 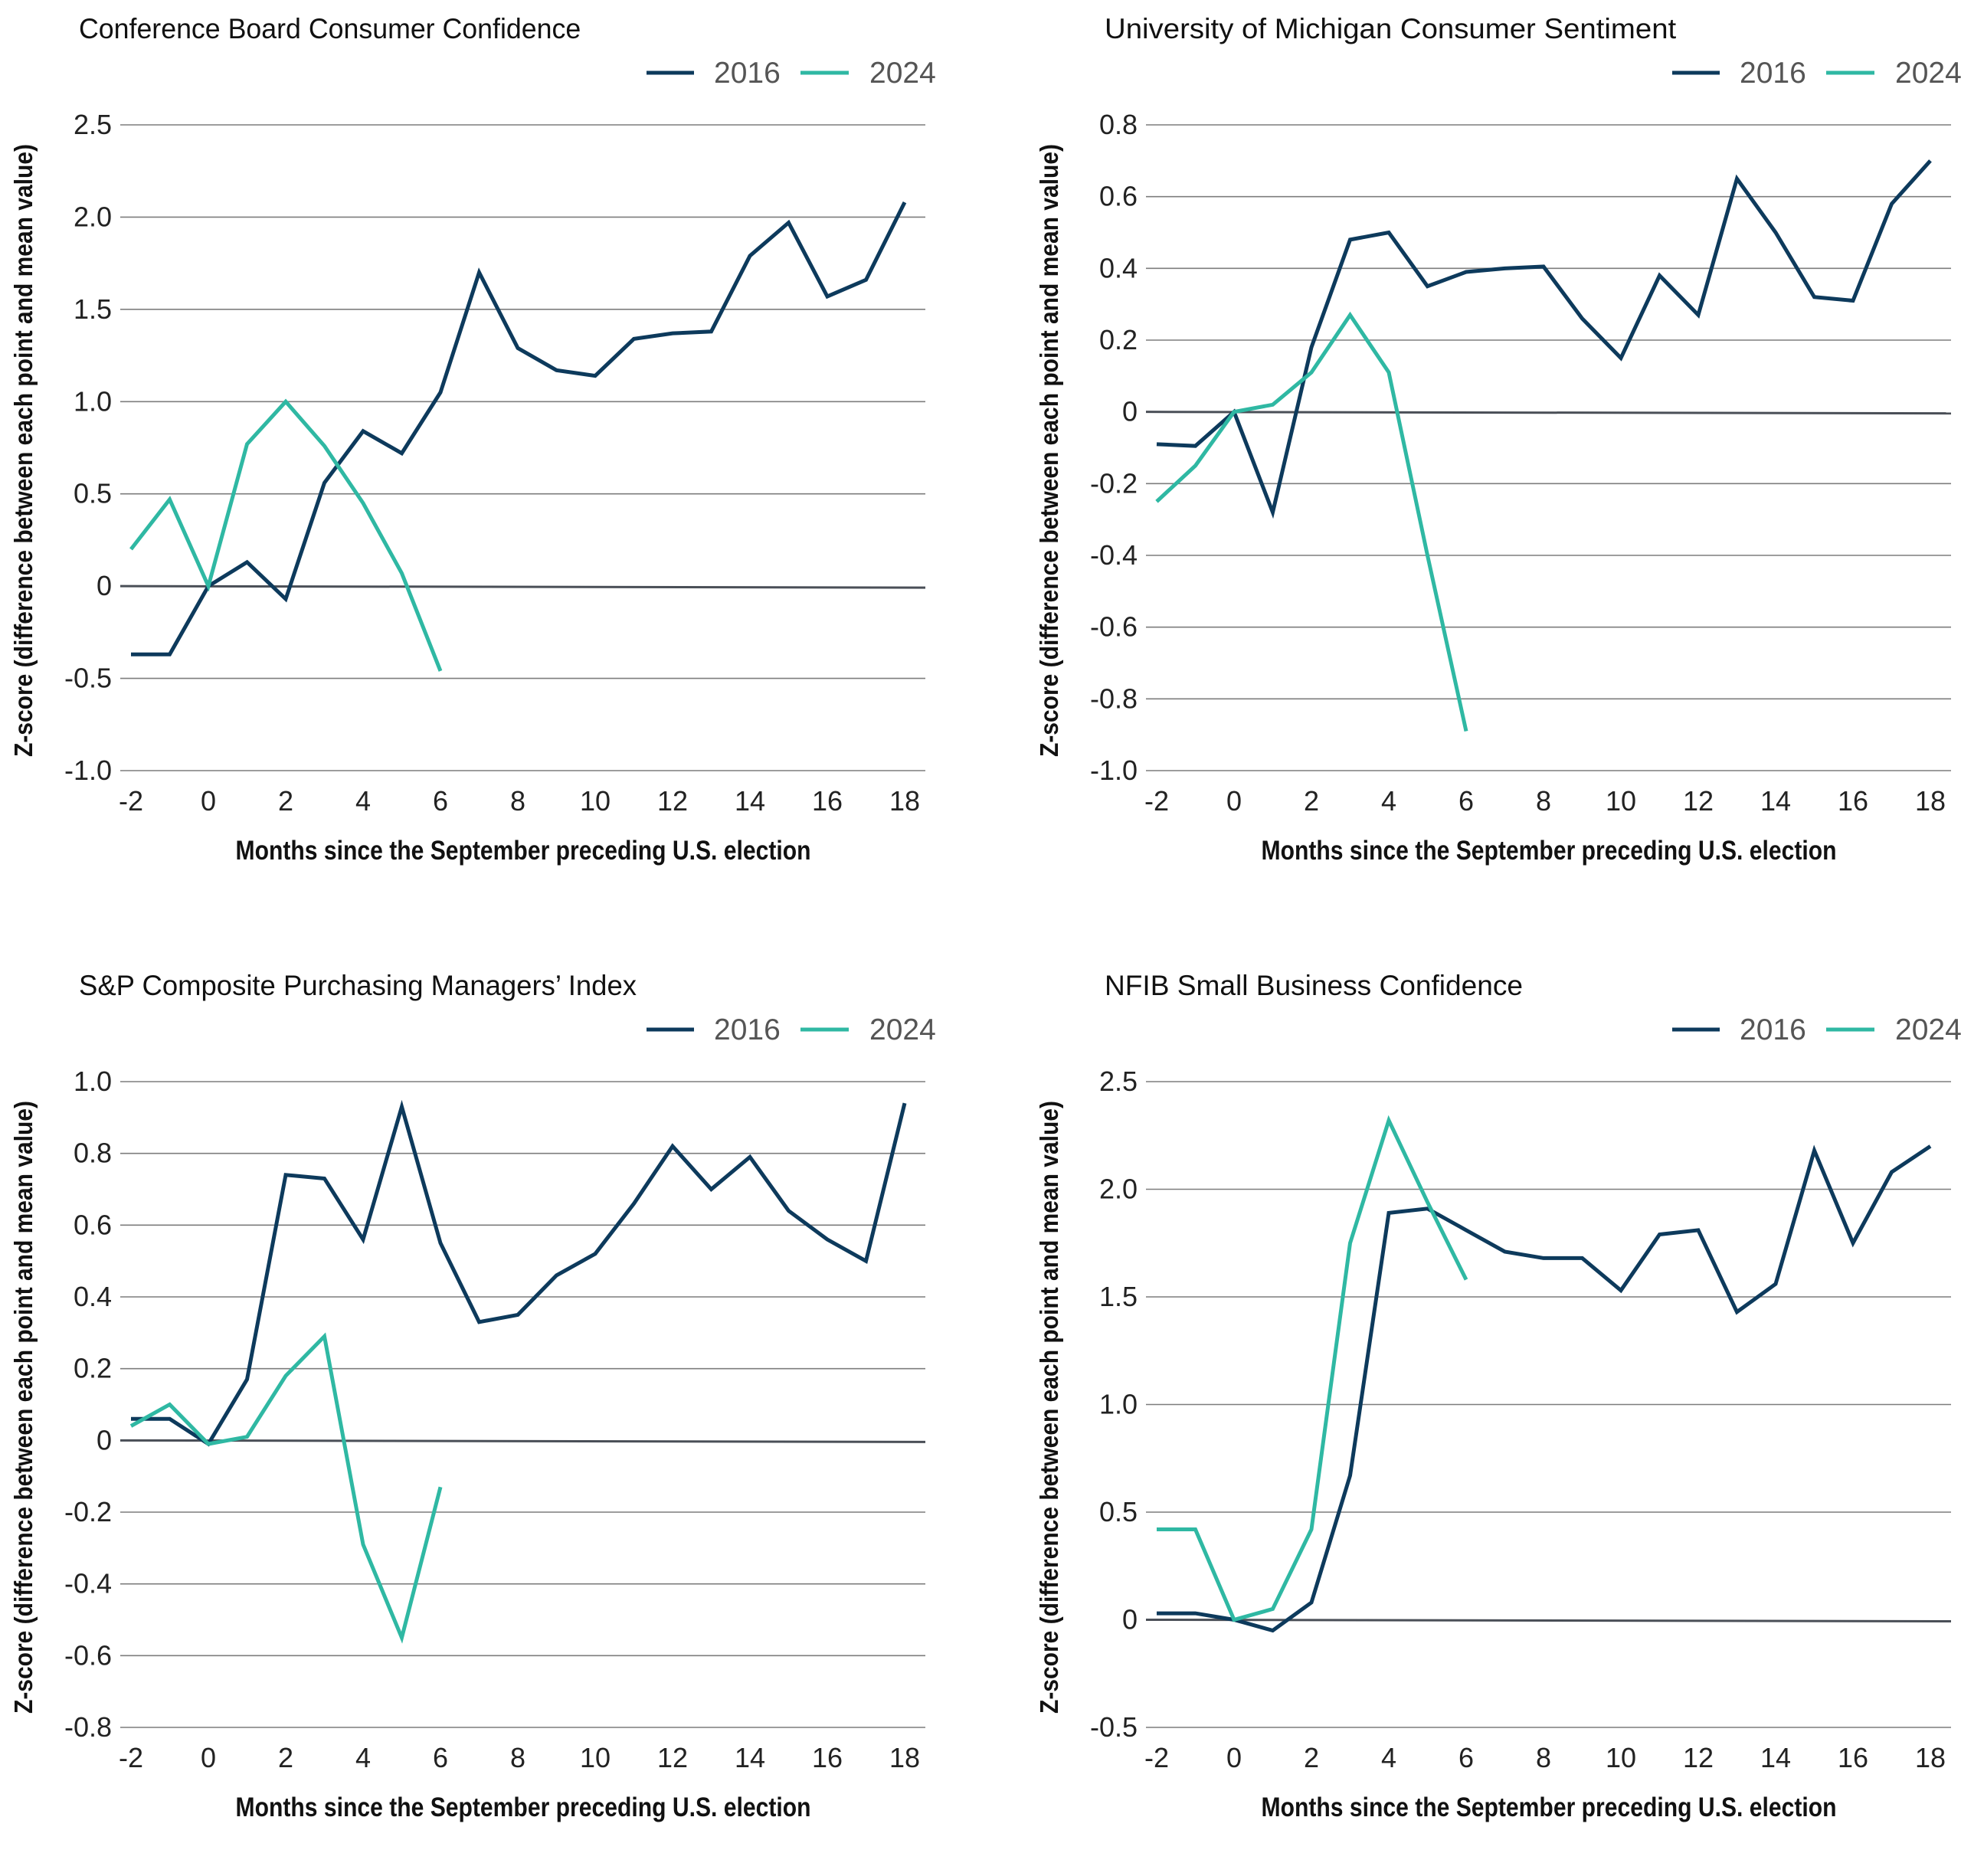 I want to click on y-tick-label: -0.2, so click(x=1114, y=483).